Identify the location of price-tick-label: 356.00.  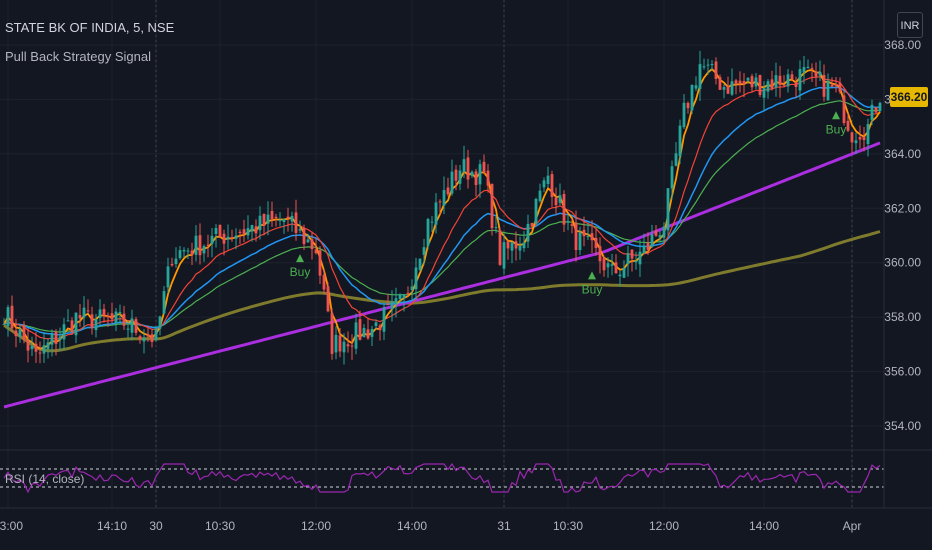
(902, 372).